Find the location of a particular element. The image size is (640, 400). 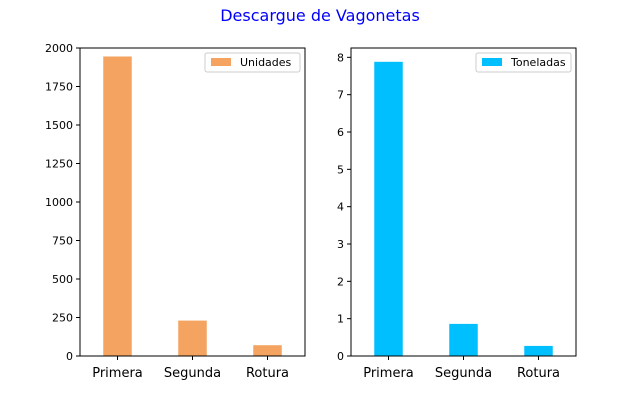

y-tick-label: 3 is located at coordinates (340, 244).